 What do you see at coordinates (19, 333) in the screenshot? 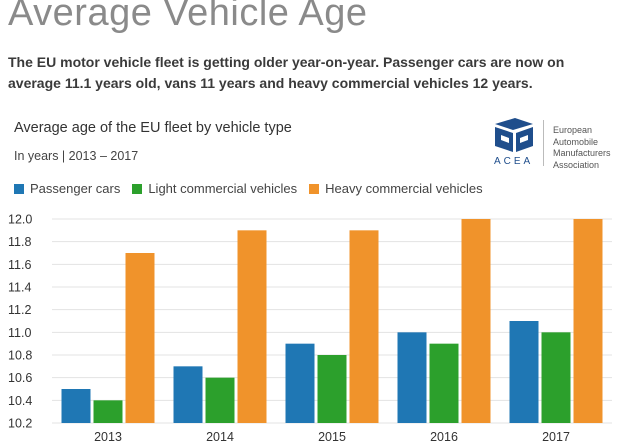
I see `y-tick-label: 11.0` at bounding box center [19, 333].